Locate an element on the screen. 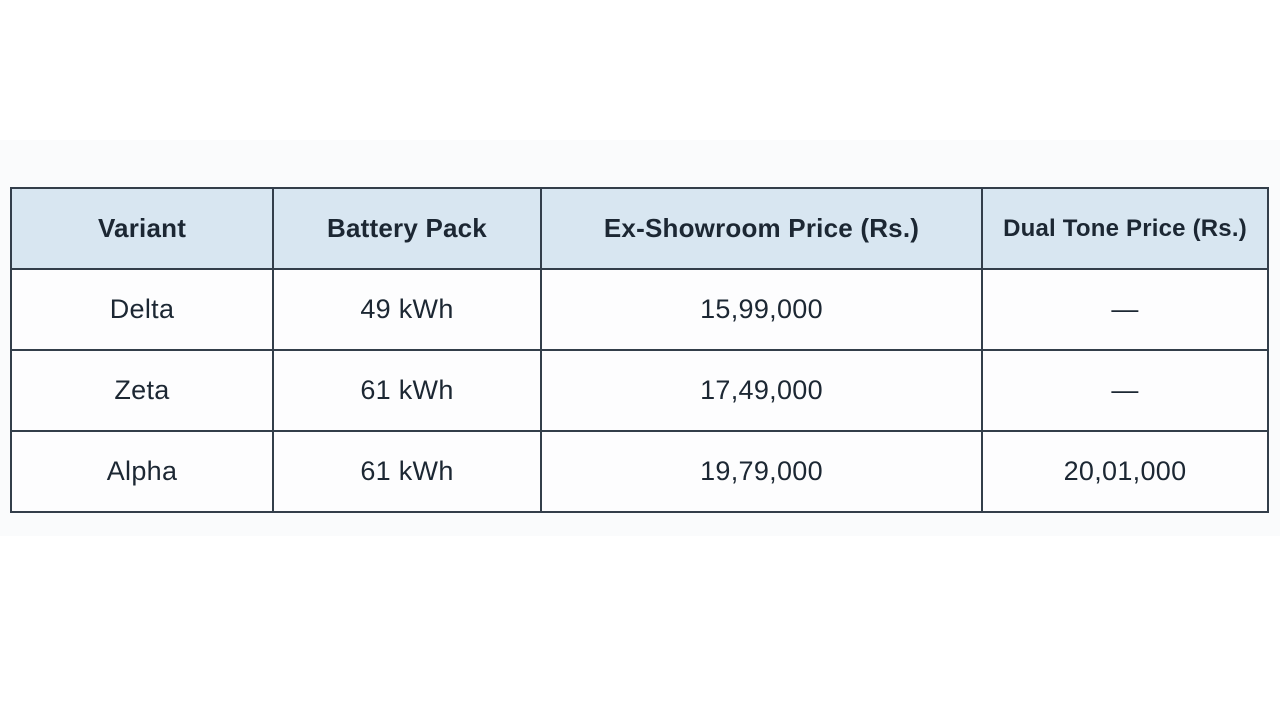 The width and height of the screenshot is (1280, 720). cell-variant: Zeta is located at coordinates (142, 390).